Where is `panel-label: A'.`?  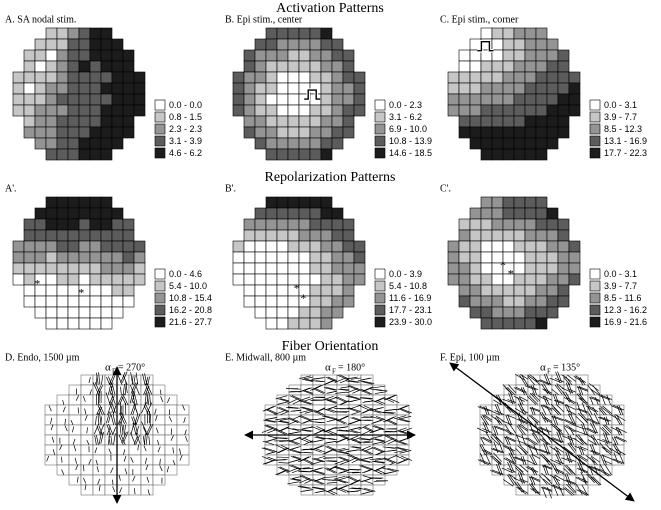
panel-label: A'. is located at coordinates (11, 188).